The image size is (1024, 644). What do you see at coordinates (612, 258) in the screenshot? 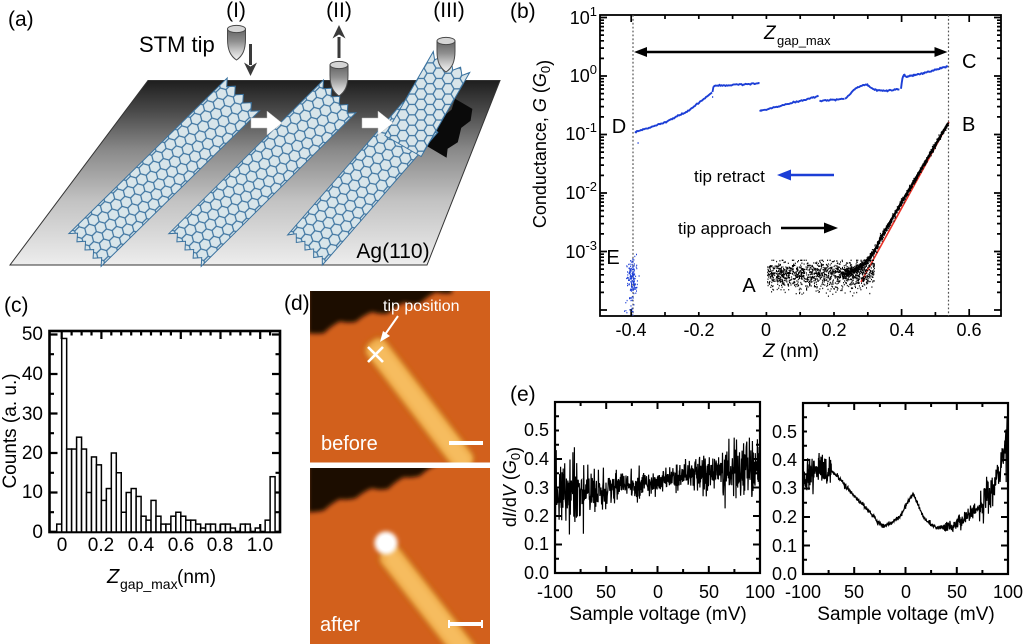
I see `svg-text: E` at bounding box center [612, 258].